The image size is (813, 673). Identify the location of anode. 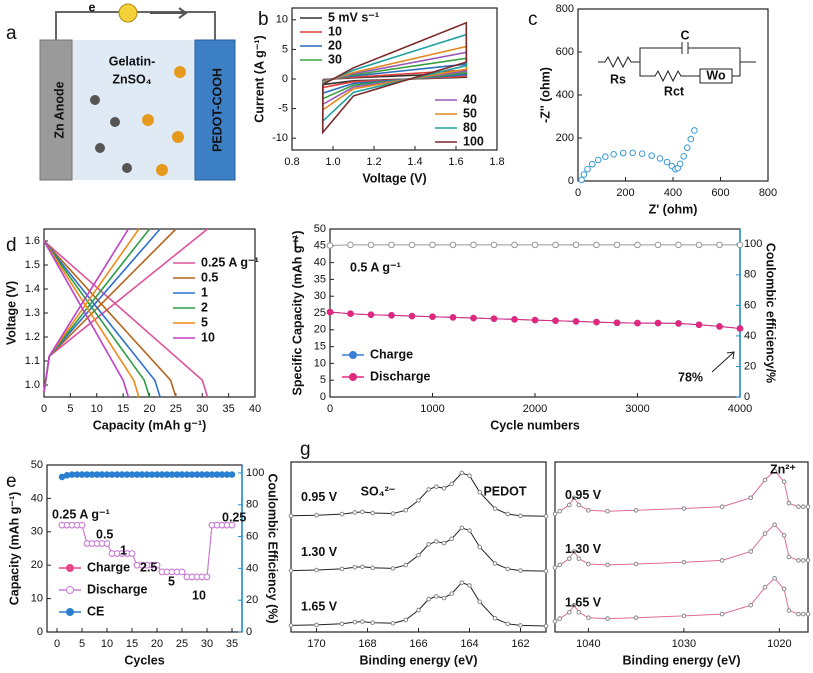
(56, 110).